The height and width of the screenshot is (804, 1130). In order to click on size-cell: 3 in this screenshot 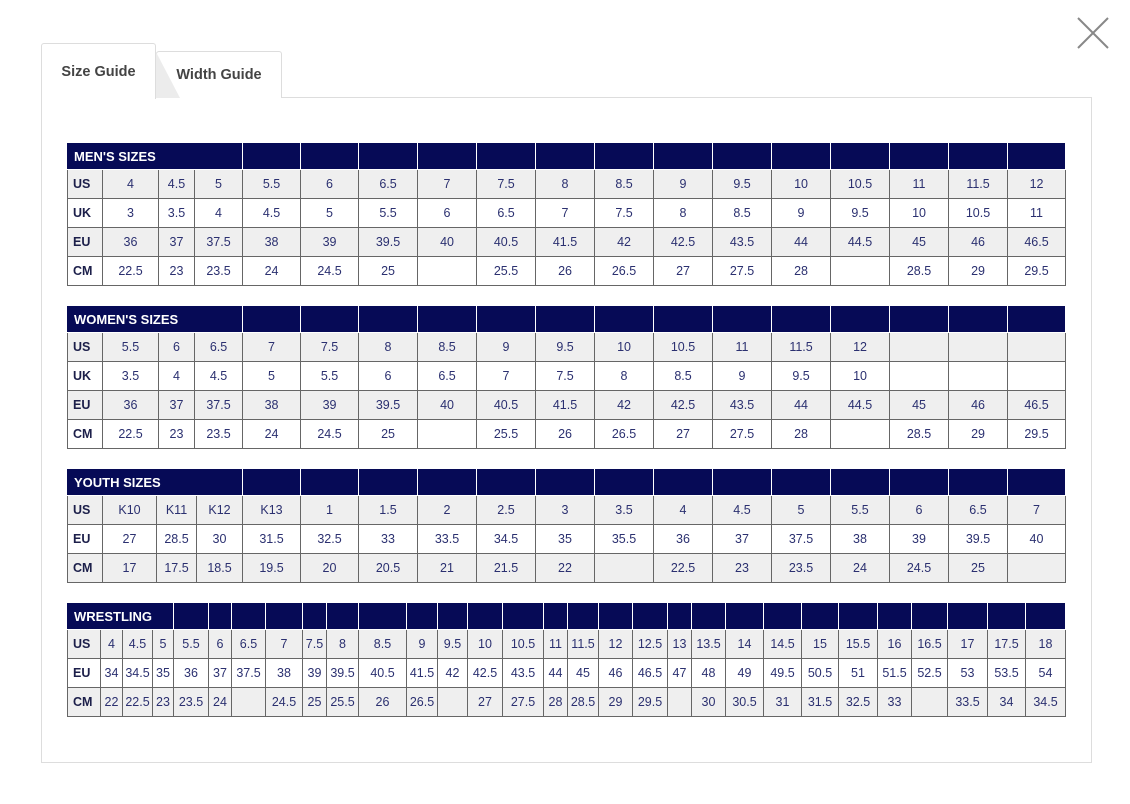, I will do `click(130, 213)`.